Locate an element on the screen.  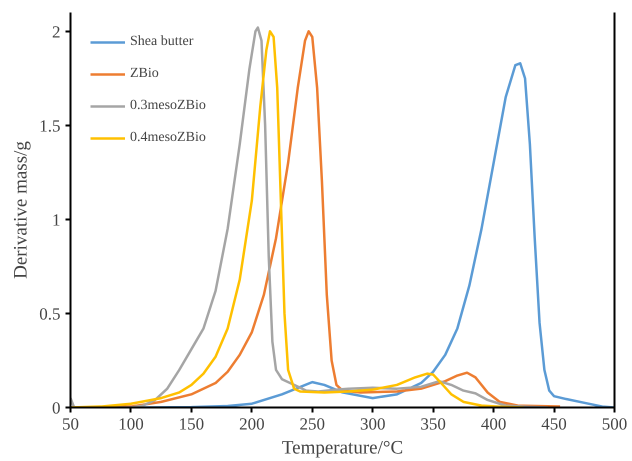
y-axis-title: Derivative mass/g is located at coordinates (21, 209).